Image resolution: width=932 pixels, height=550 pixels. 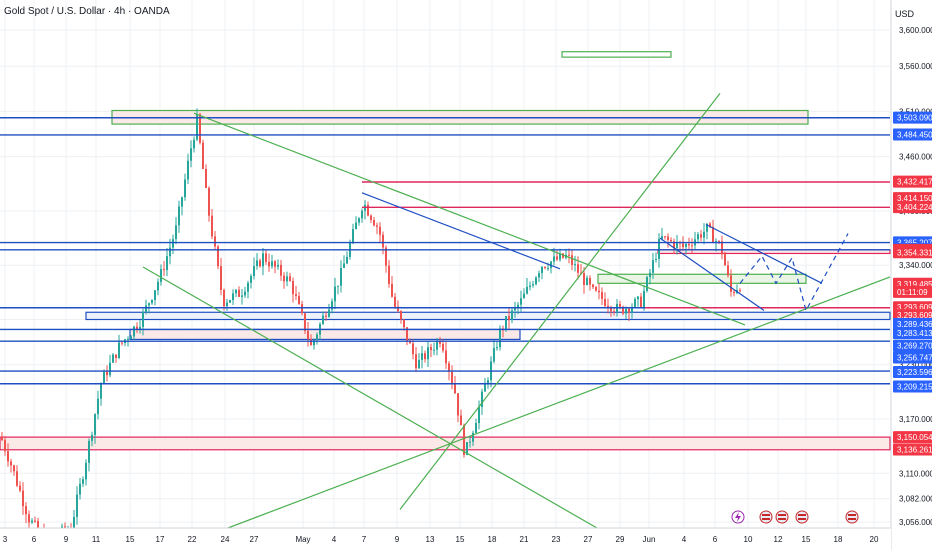 What do you see at coordinates (460, 539) in the screenshot?
I see `time-tick-label: 15` at bounding box center [460, 539].